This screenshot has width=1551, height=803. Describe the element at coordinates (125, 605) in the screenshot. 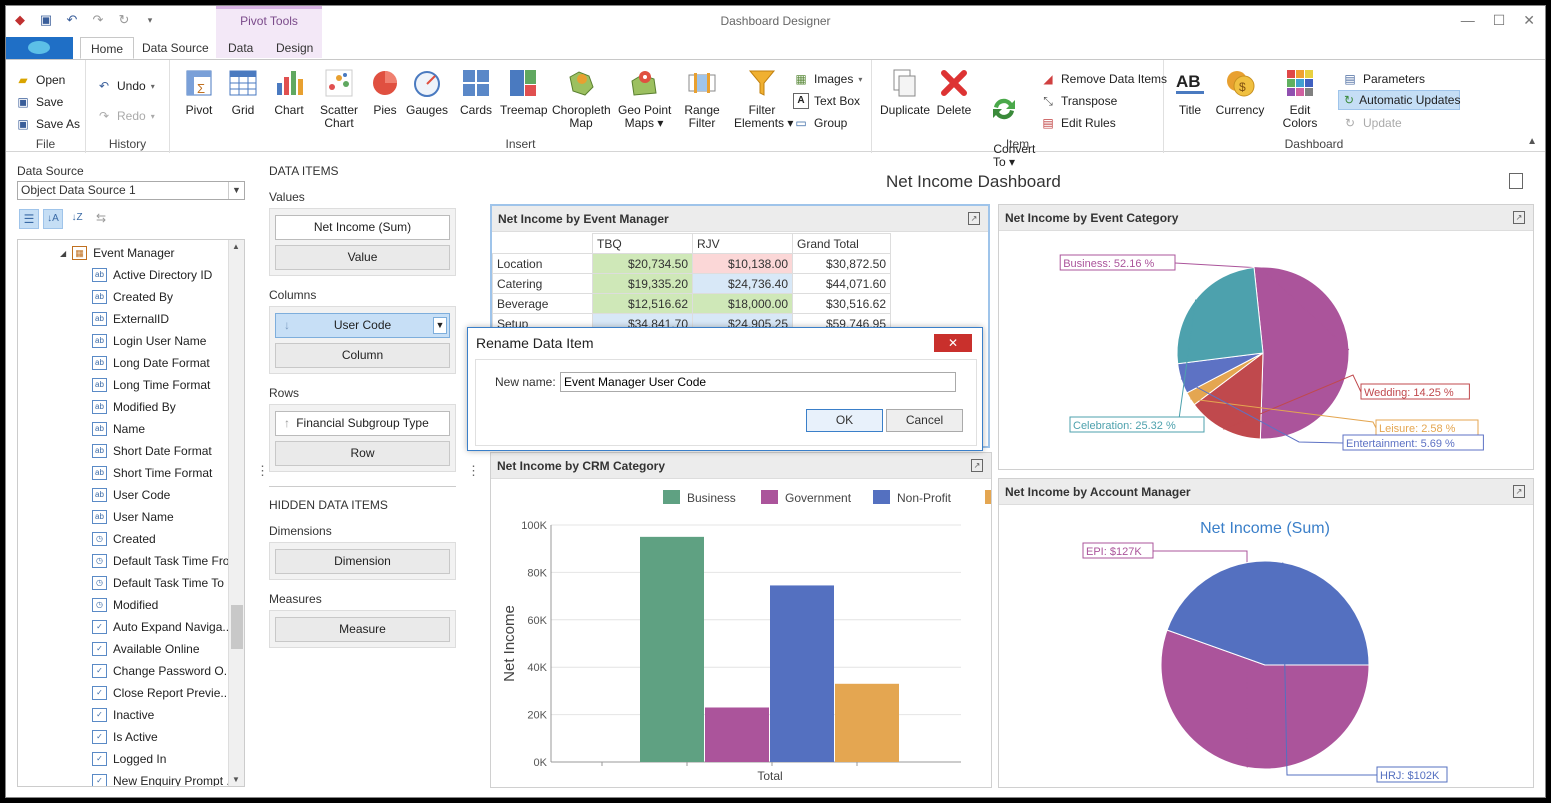

I see `field-modified: ◷ Modified` at that location.